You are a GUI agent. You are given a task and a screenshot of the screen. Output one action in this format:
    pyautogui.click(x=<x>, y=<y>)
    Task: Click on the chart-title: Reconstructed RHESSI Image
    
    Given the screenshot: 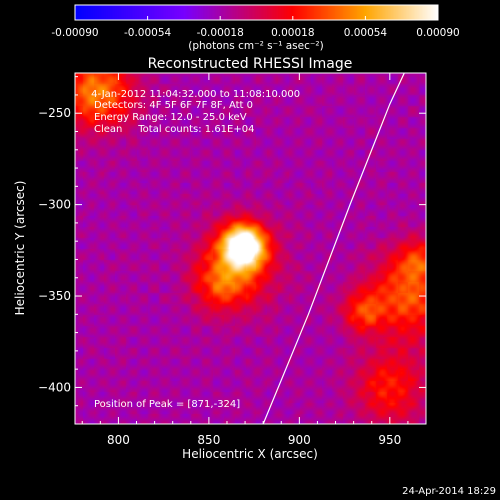 What is the action you would take?
    pyautogui.click(x=250, y=64)
    